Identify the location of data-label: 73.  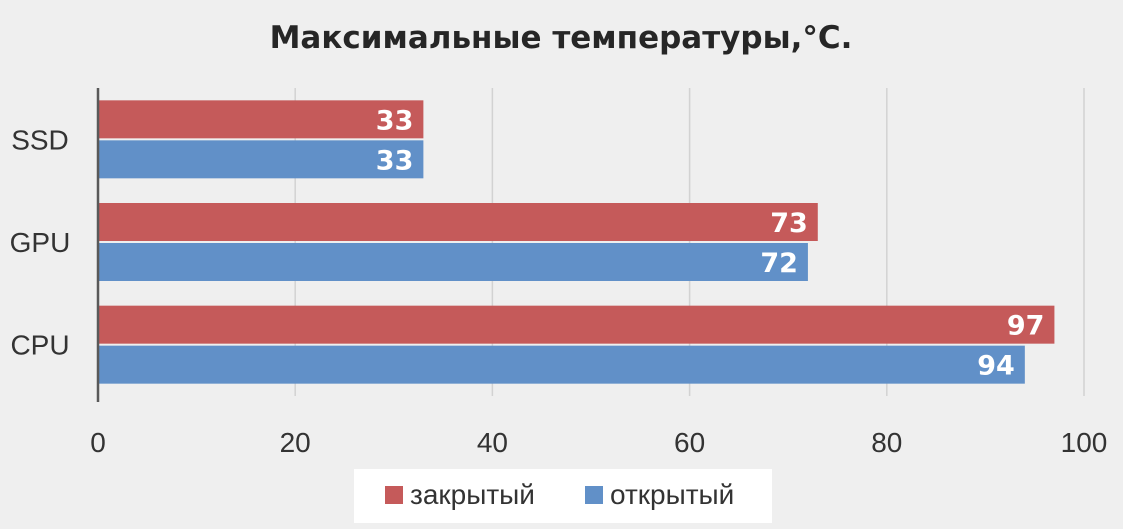
(789, 223).